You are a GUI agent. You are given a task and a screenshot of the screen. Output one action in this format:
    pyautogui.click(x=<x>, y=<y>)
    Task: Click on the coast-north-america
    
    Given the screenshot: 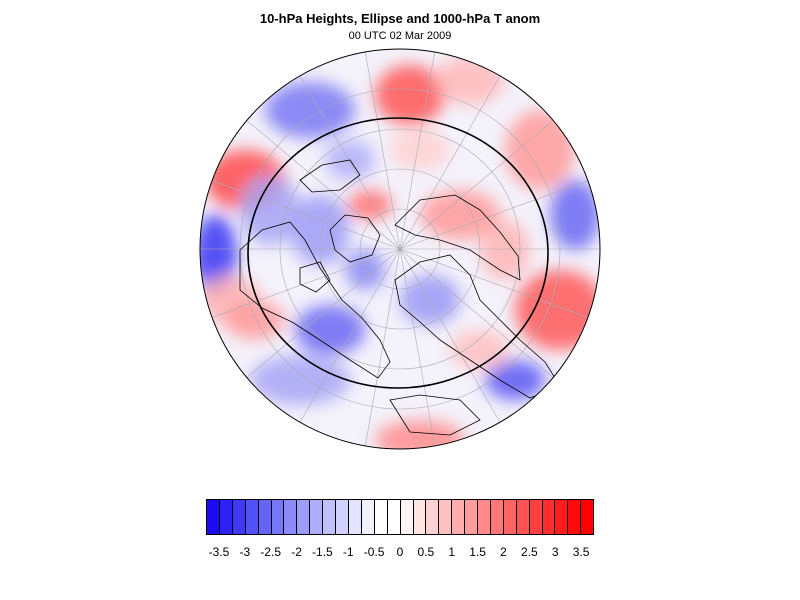 What is the action you would take?
    pyautogui.click(x=315, y=300)
    